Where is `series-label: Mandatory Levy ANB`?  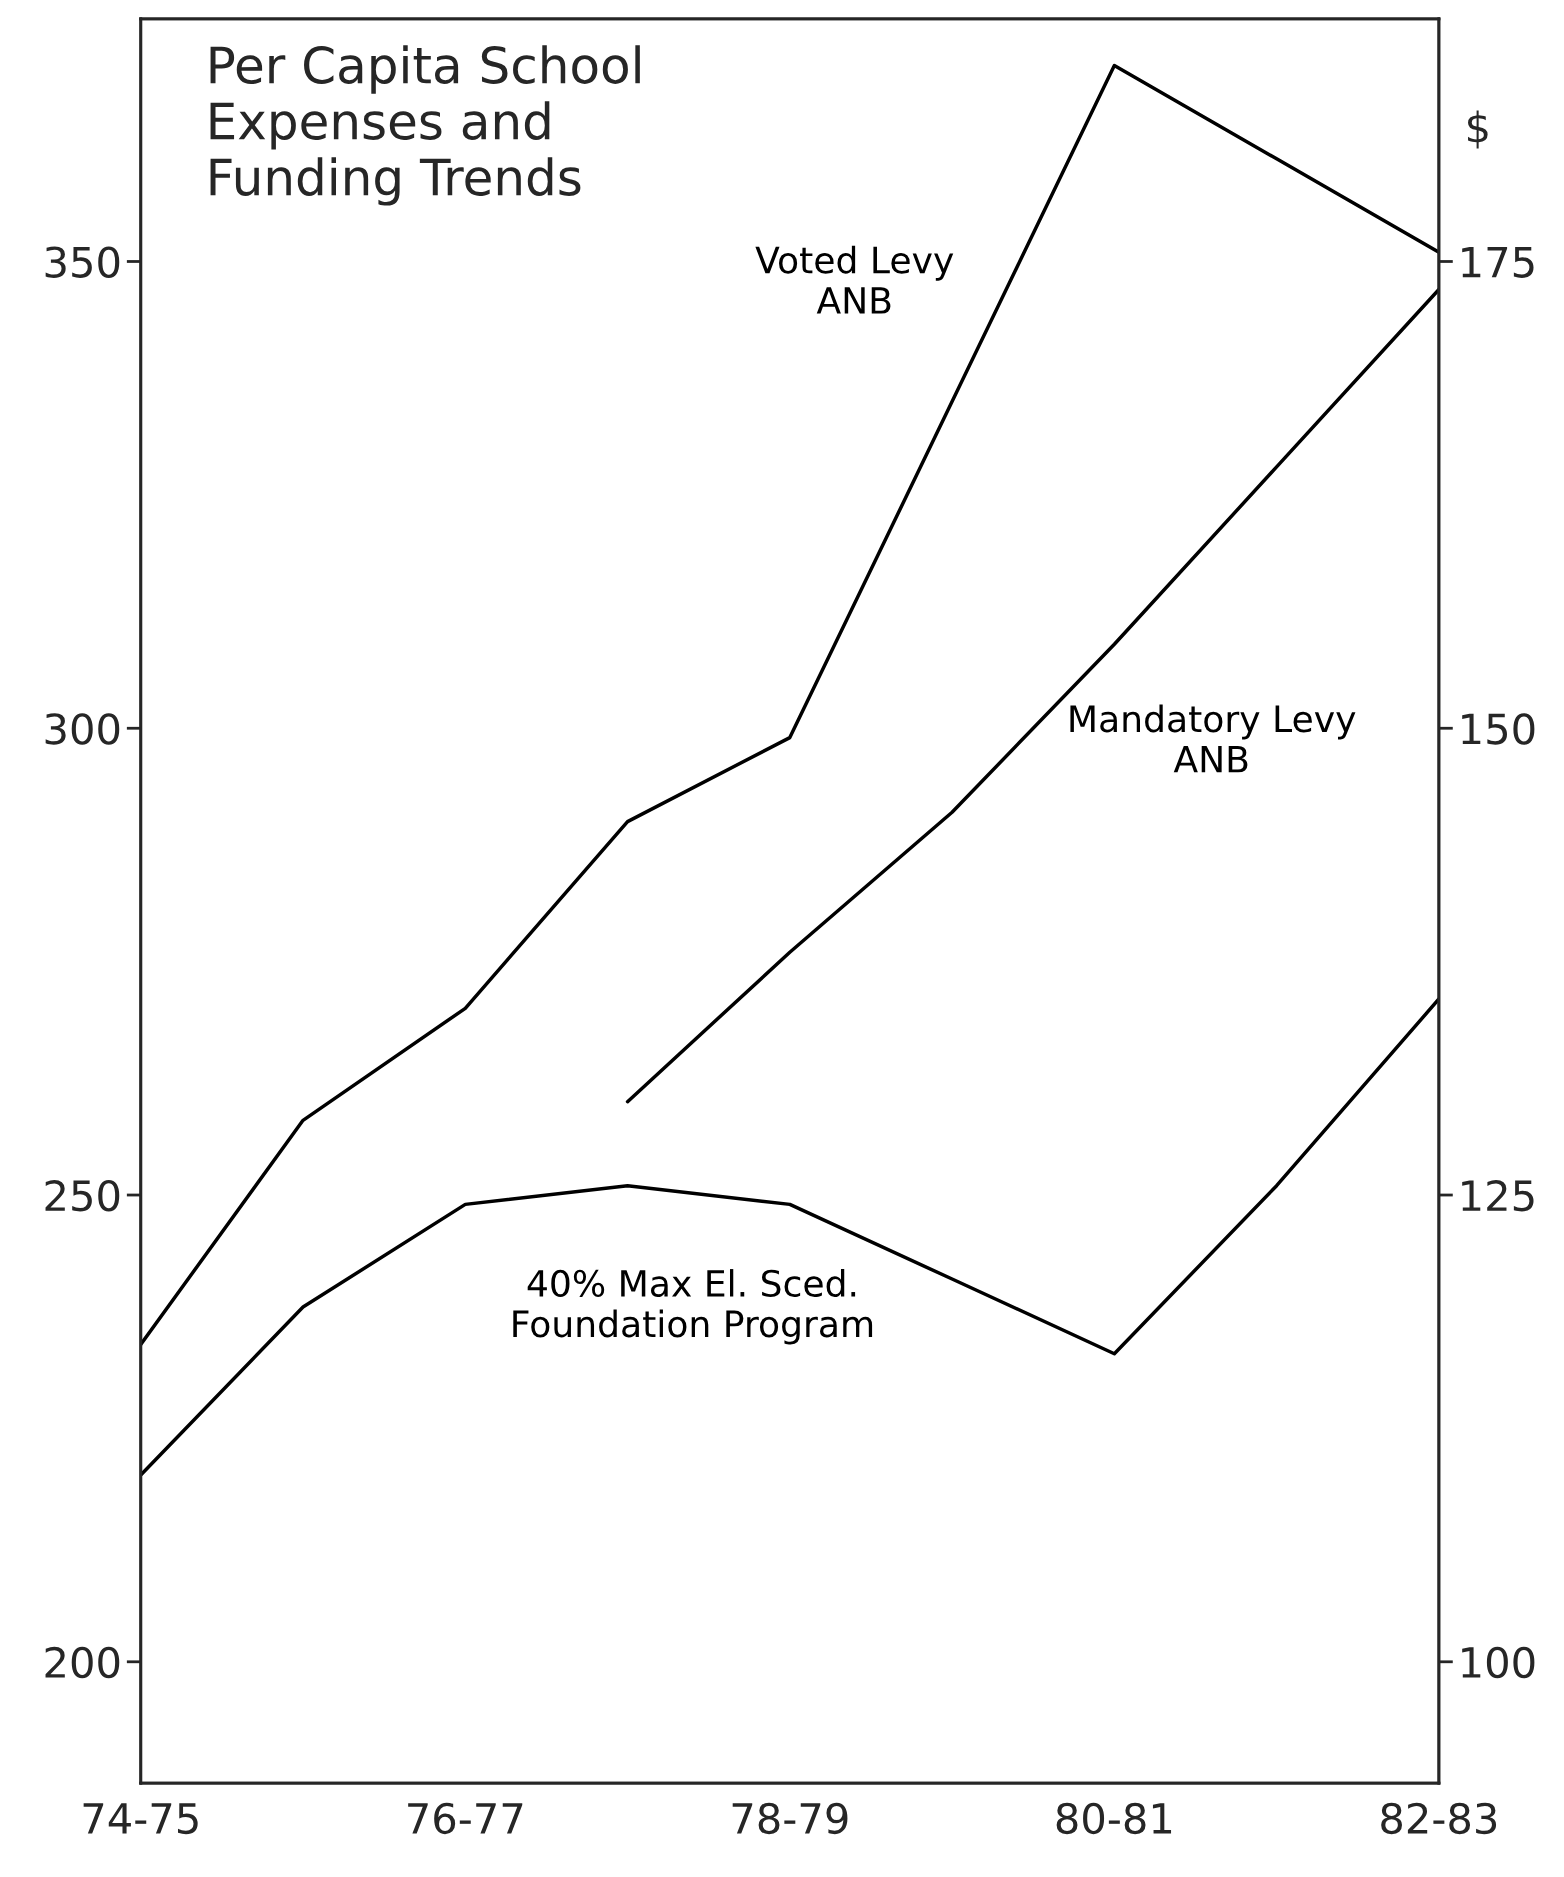 series-label: Mandatory Levy ANB is located at coordinates (1213, 738).